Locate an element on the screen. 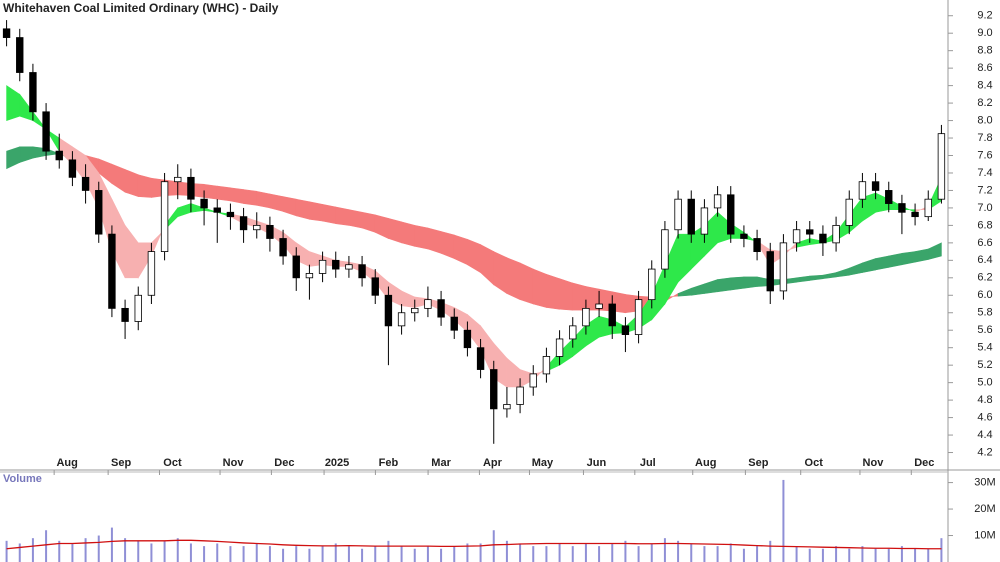 The image size is (1000, 562). volume-tick-label: 10M is located at coordinates (984, 535).